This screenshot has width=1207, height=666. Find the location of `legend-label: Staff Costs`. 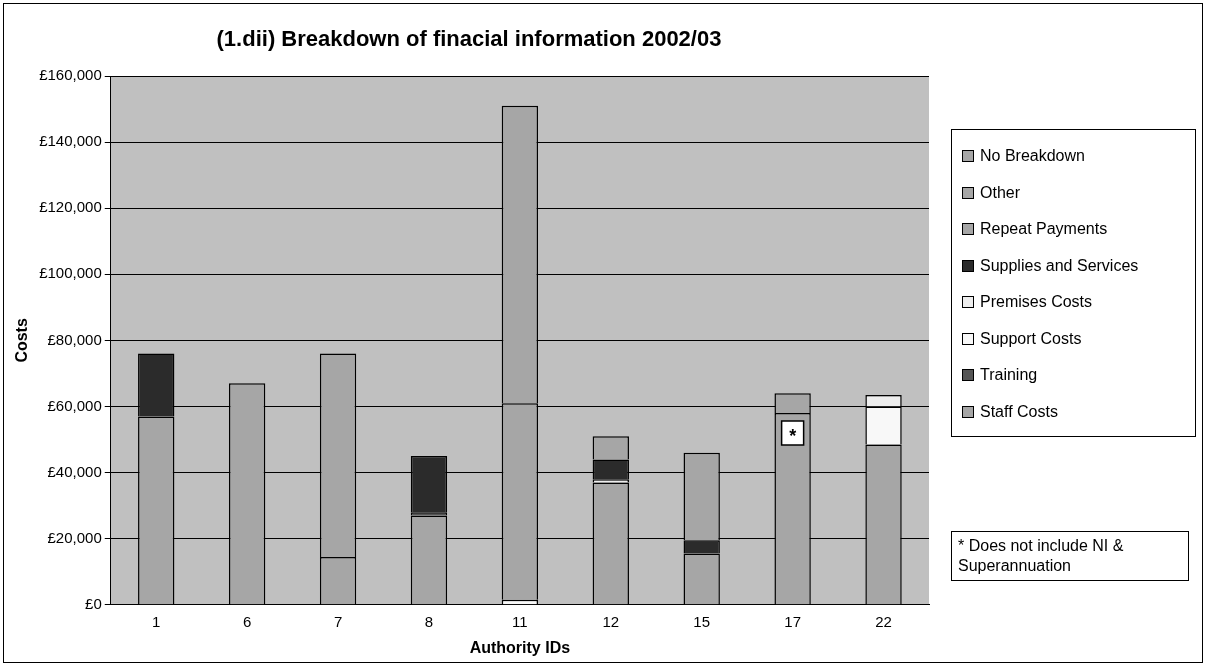

legend-label: Staff Costs is located at coordinates (1019, 411).